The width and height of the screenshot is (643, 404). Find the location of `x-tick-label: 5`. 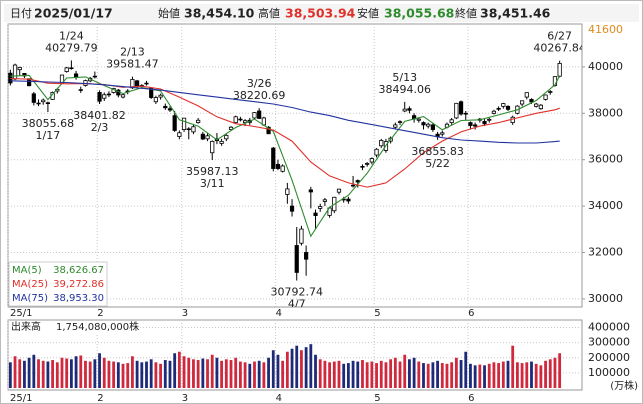

x-tick-label: 5 is located at coordinates (377, 313).